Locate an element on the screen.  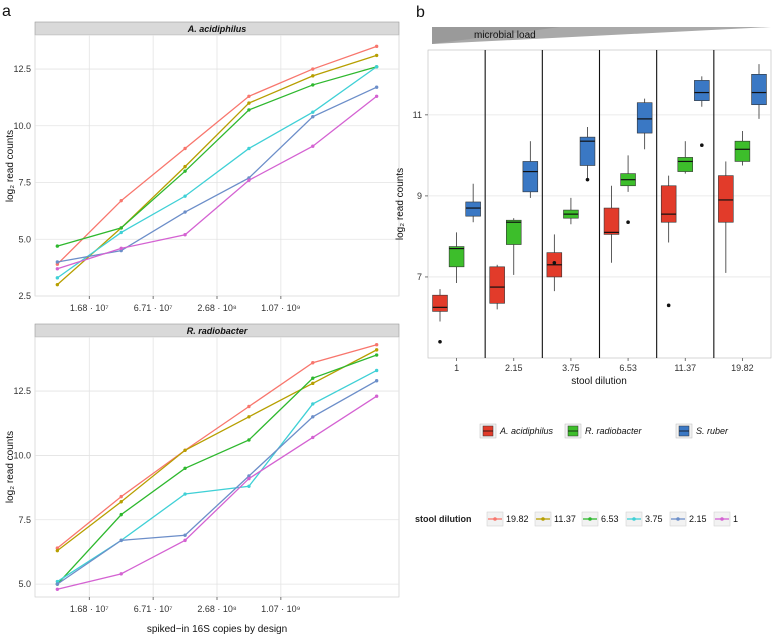
dilution-label-6.53: 6.53 is located at coordinates (610, 519).